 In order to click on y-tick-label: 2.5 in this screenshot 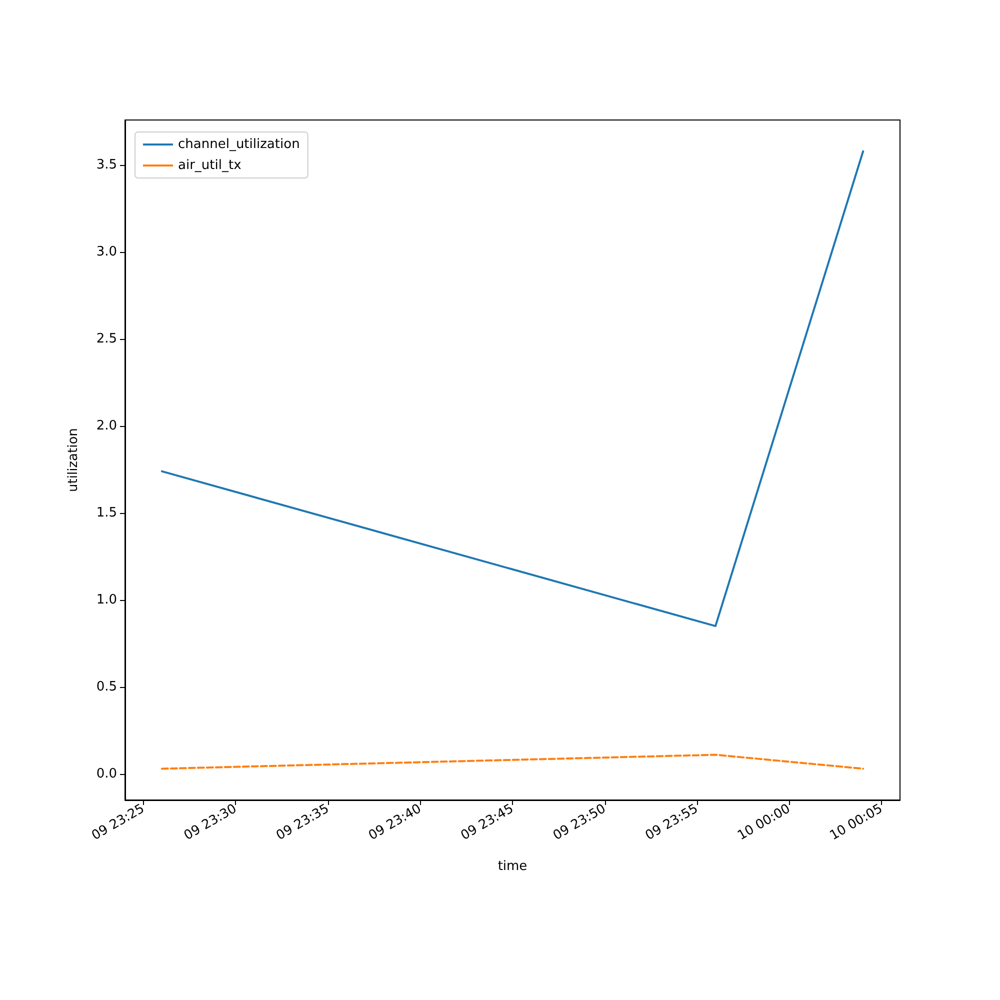, I will do `click(106, 339)`.